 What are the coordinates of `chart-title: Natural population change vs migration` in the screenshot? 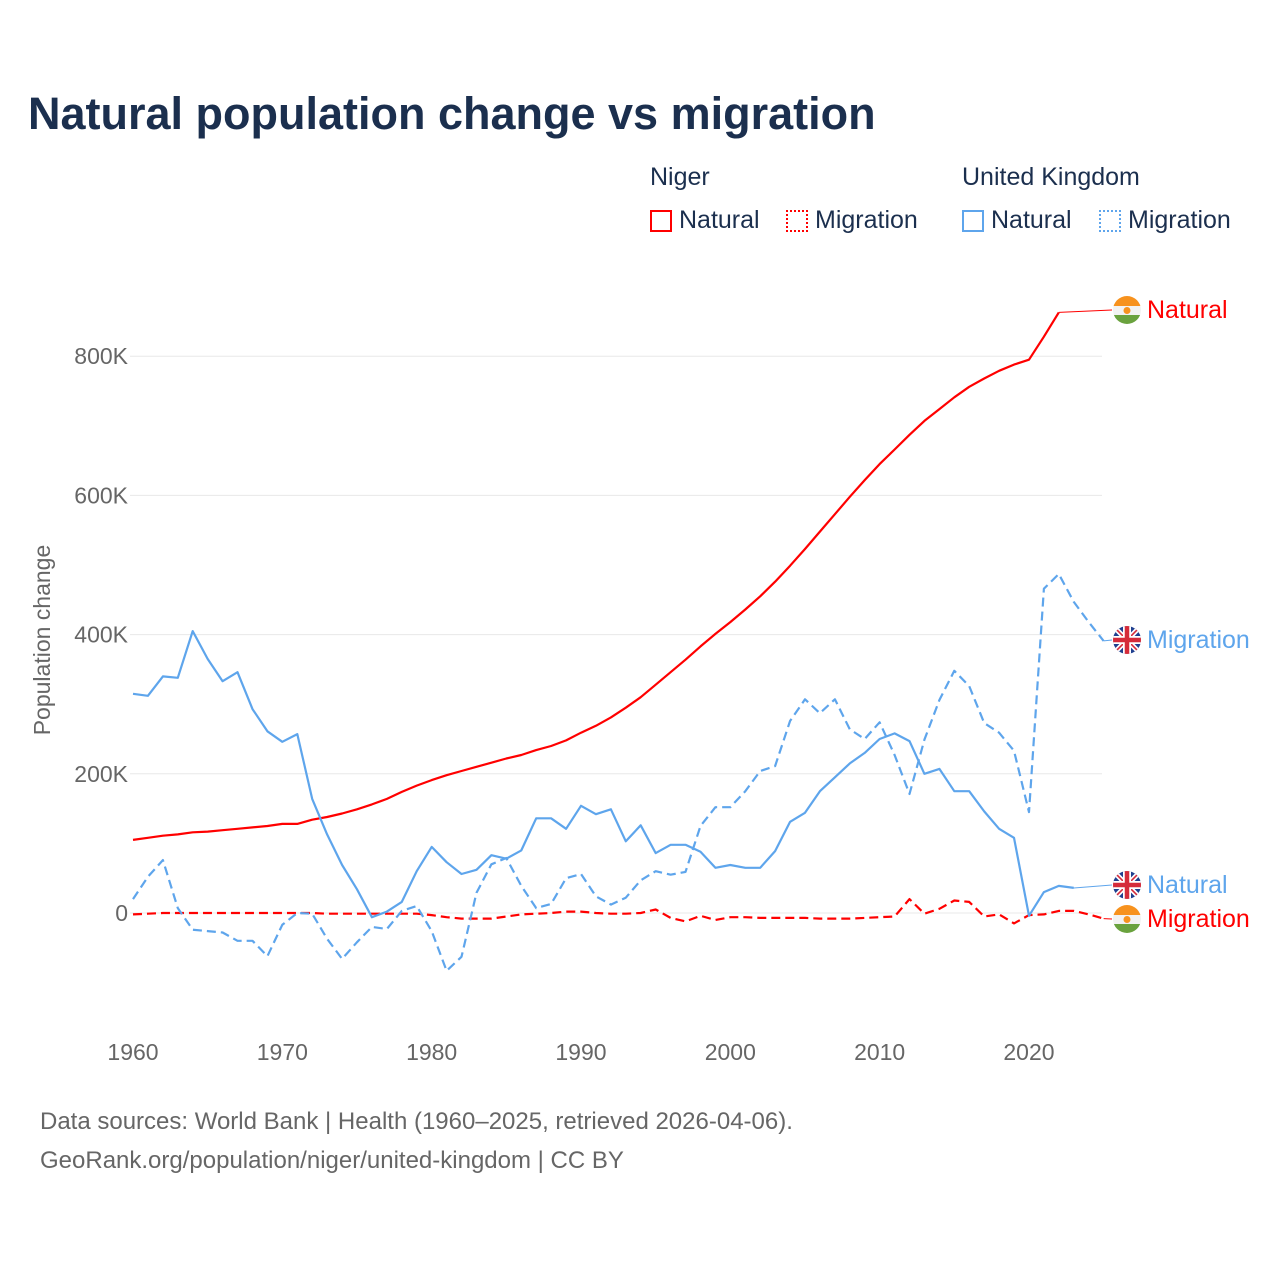 It's located at (452, 113).